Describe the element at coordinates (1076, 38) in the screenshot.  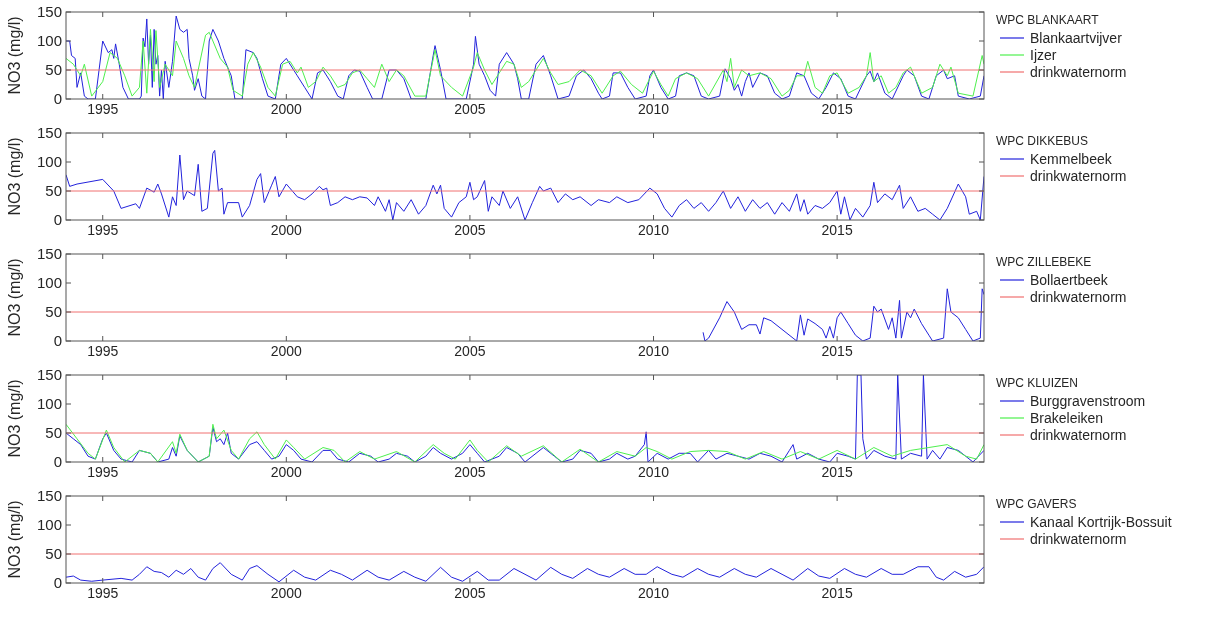
I see `legend-label: Blankaartvijver` at that location.